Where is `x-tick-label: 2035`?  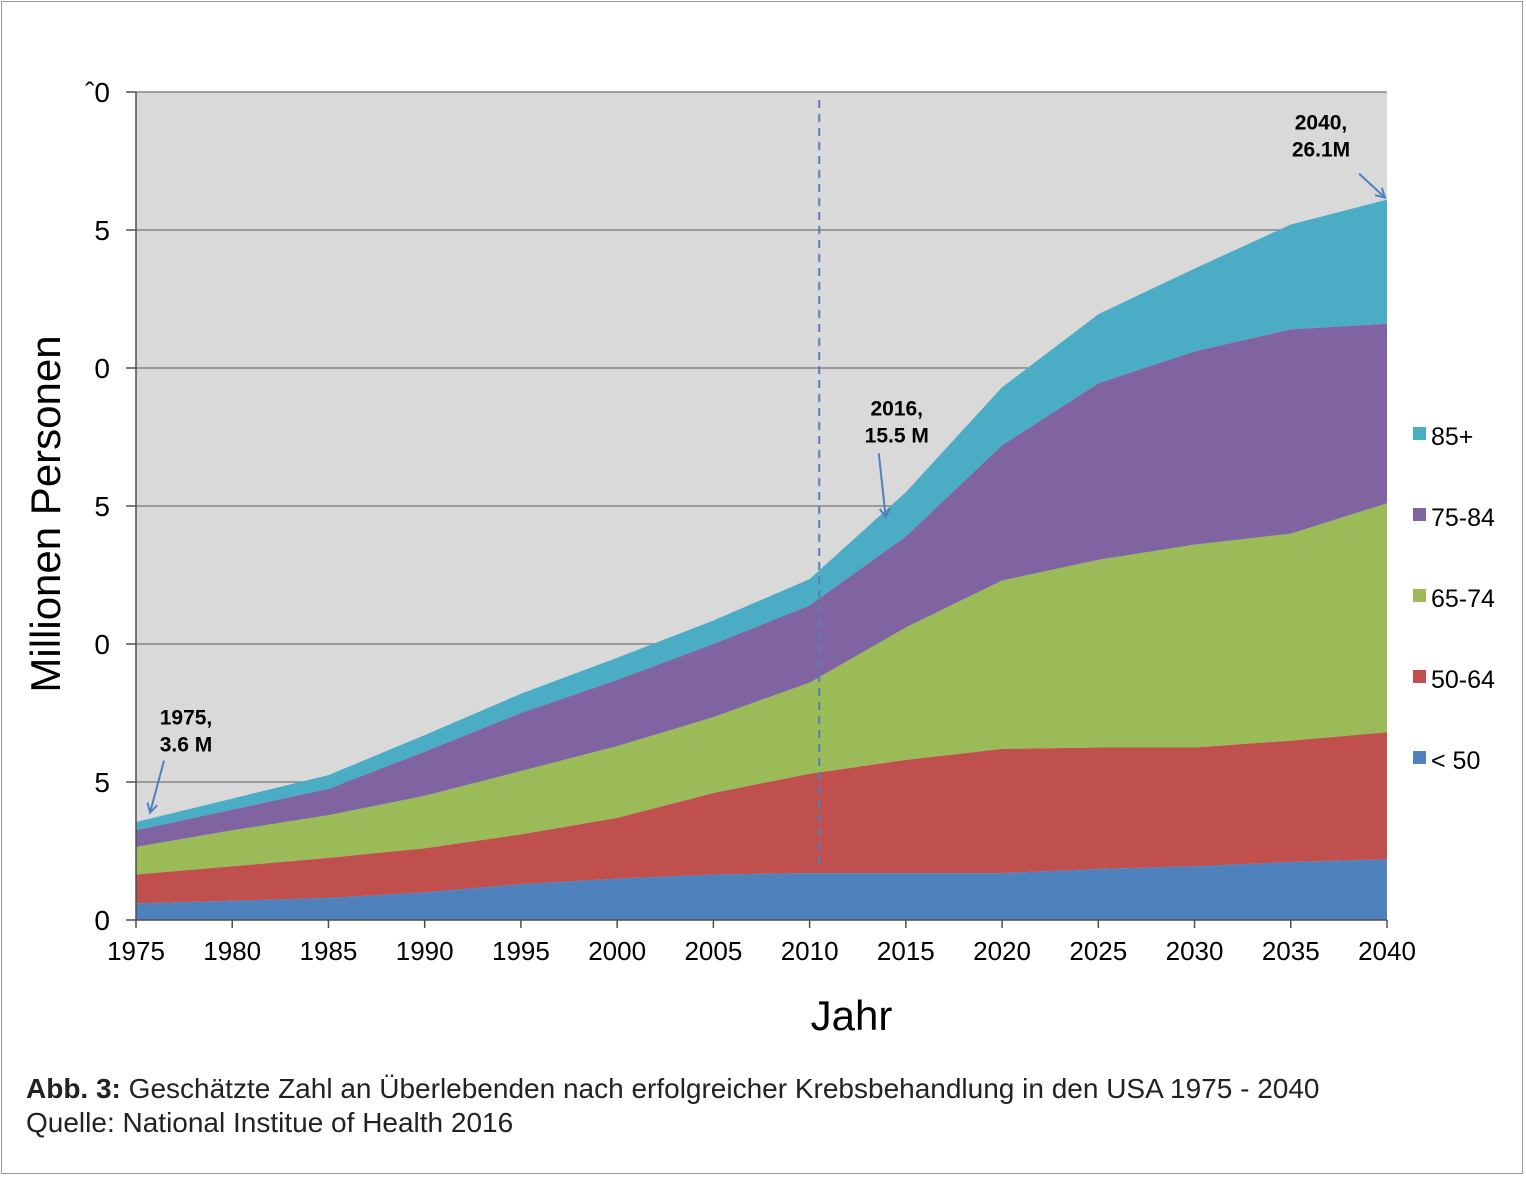 x-tick-label: 2035 is located at coordinates (1291, 951).